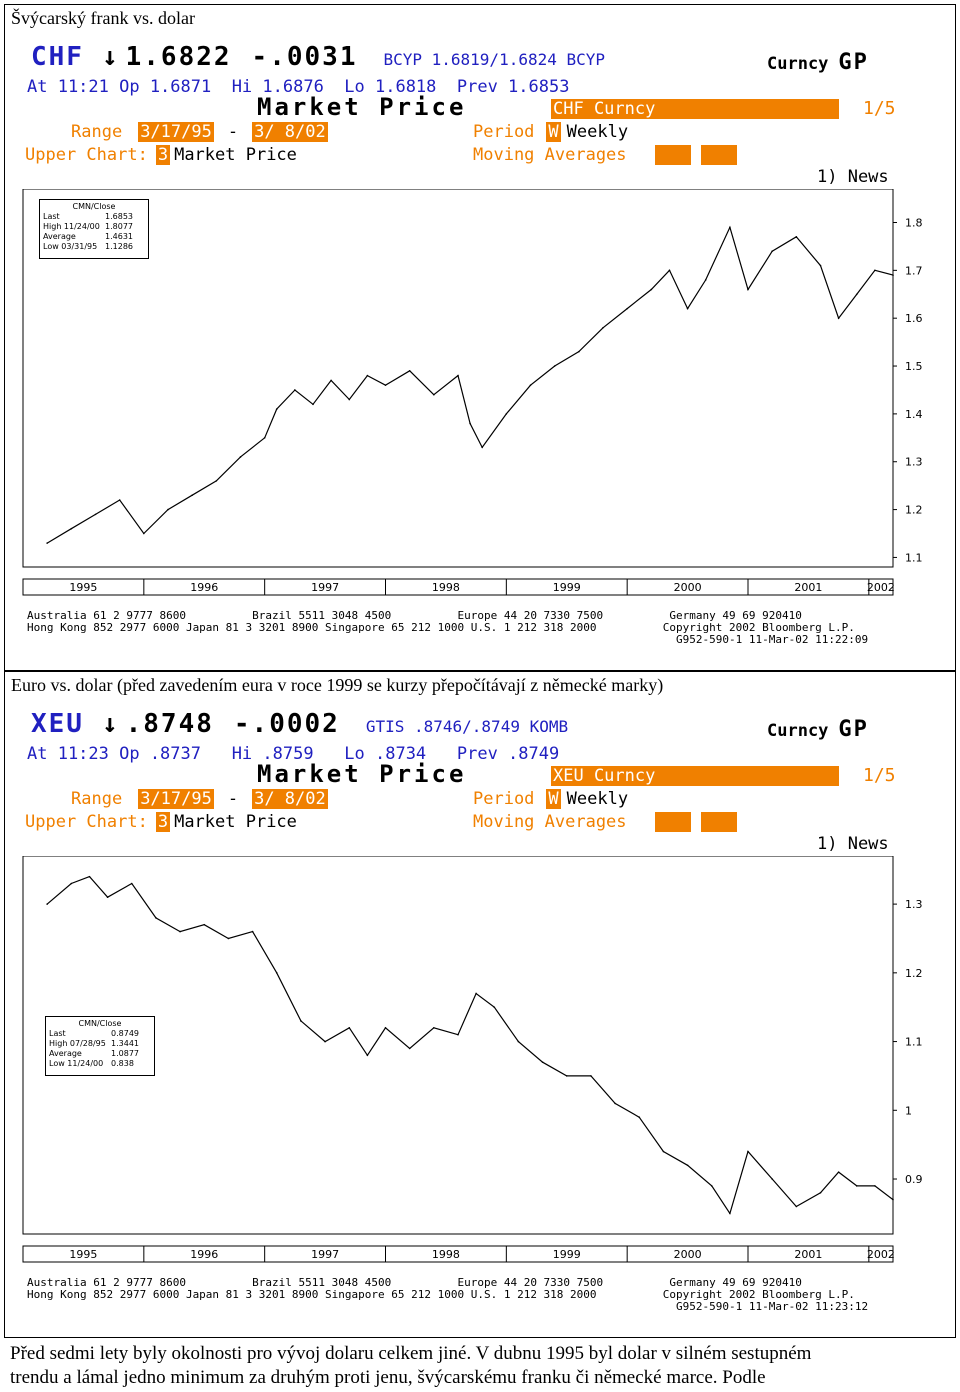 This screenshot has width=960, height=1392. I want to click on y-tick-label: 1.3, so click(914, 904).